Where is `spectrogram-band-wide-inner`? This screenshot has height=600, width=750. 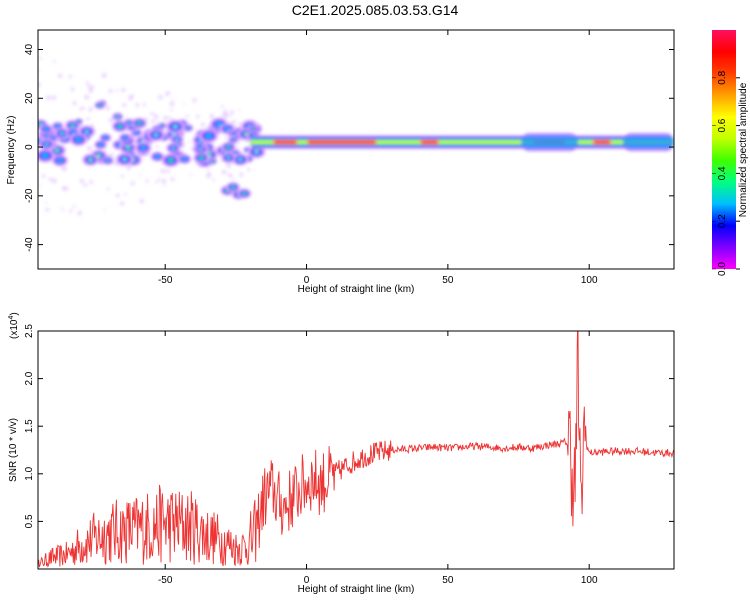 spectrogram-band-wide-inner is located at coordinates (648, 142).